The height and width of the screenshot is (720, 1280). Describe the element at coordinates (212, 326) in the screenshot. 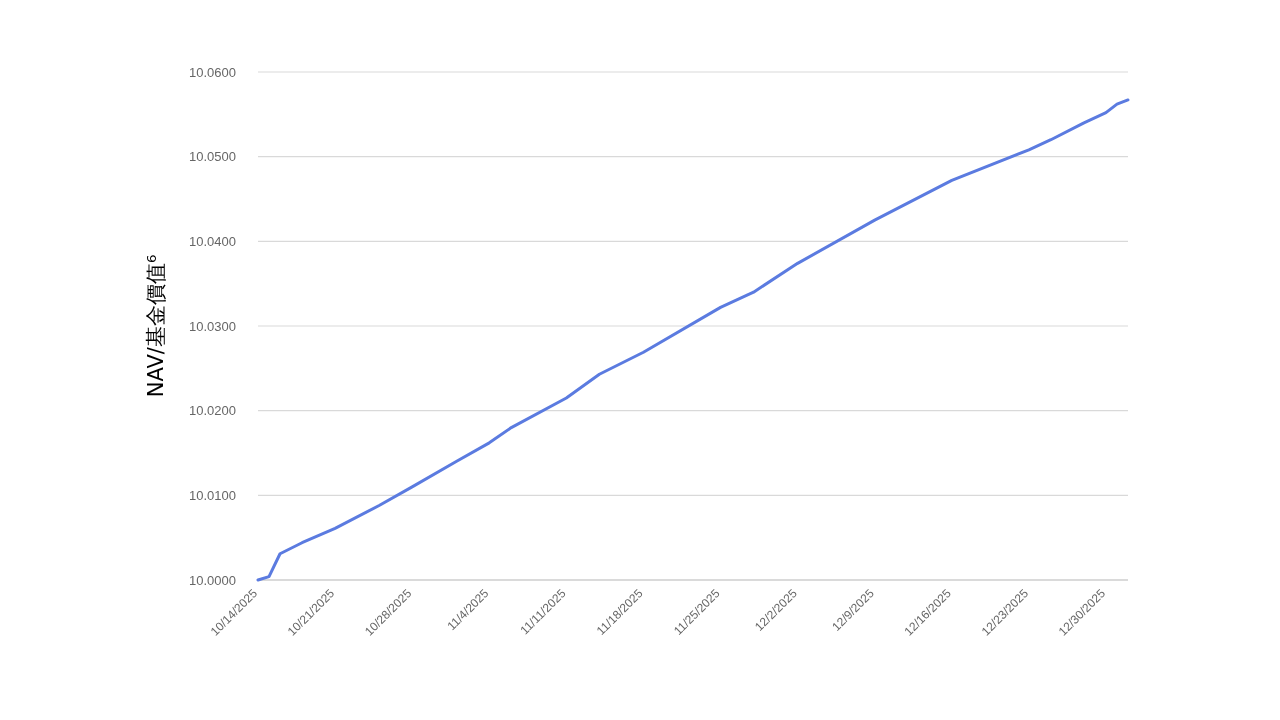

I see `y-tick-label: 10.0300` at that location.